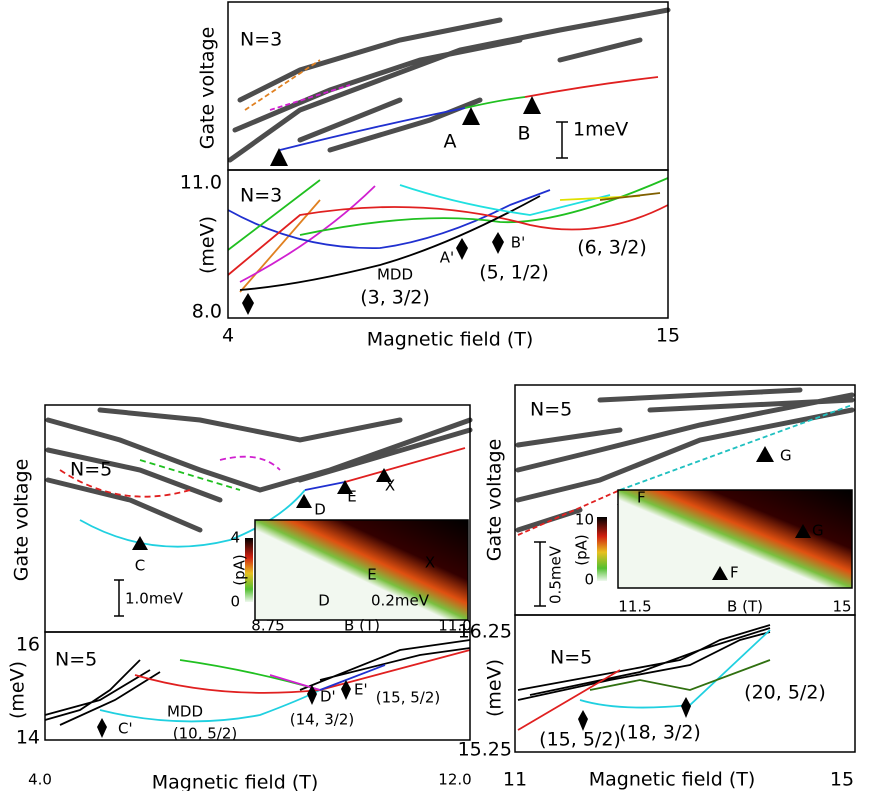 This screenshot has width=869, height=795. Describe the element at coordinates (207, 312) in the screenshot. I see `tick-label: 8.0` at that location.